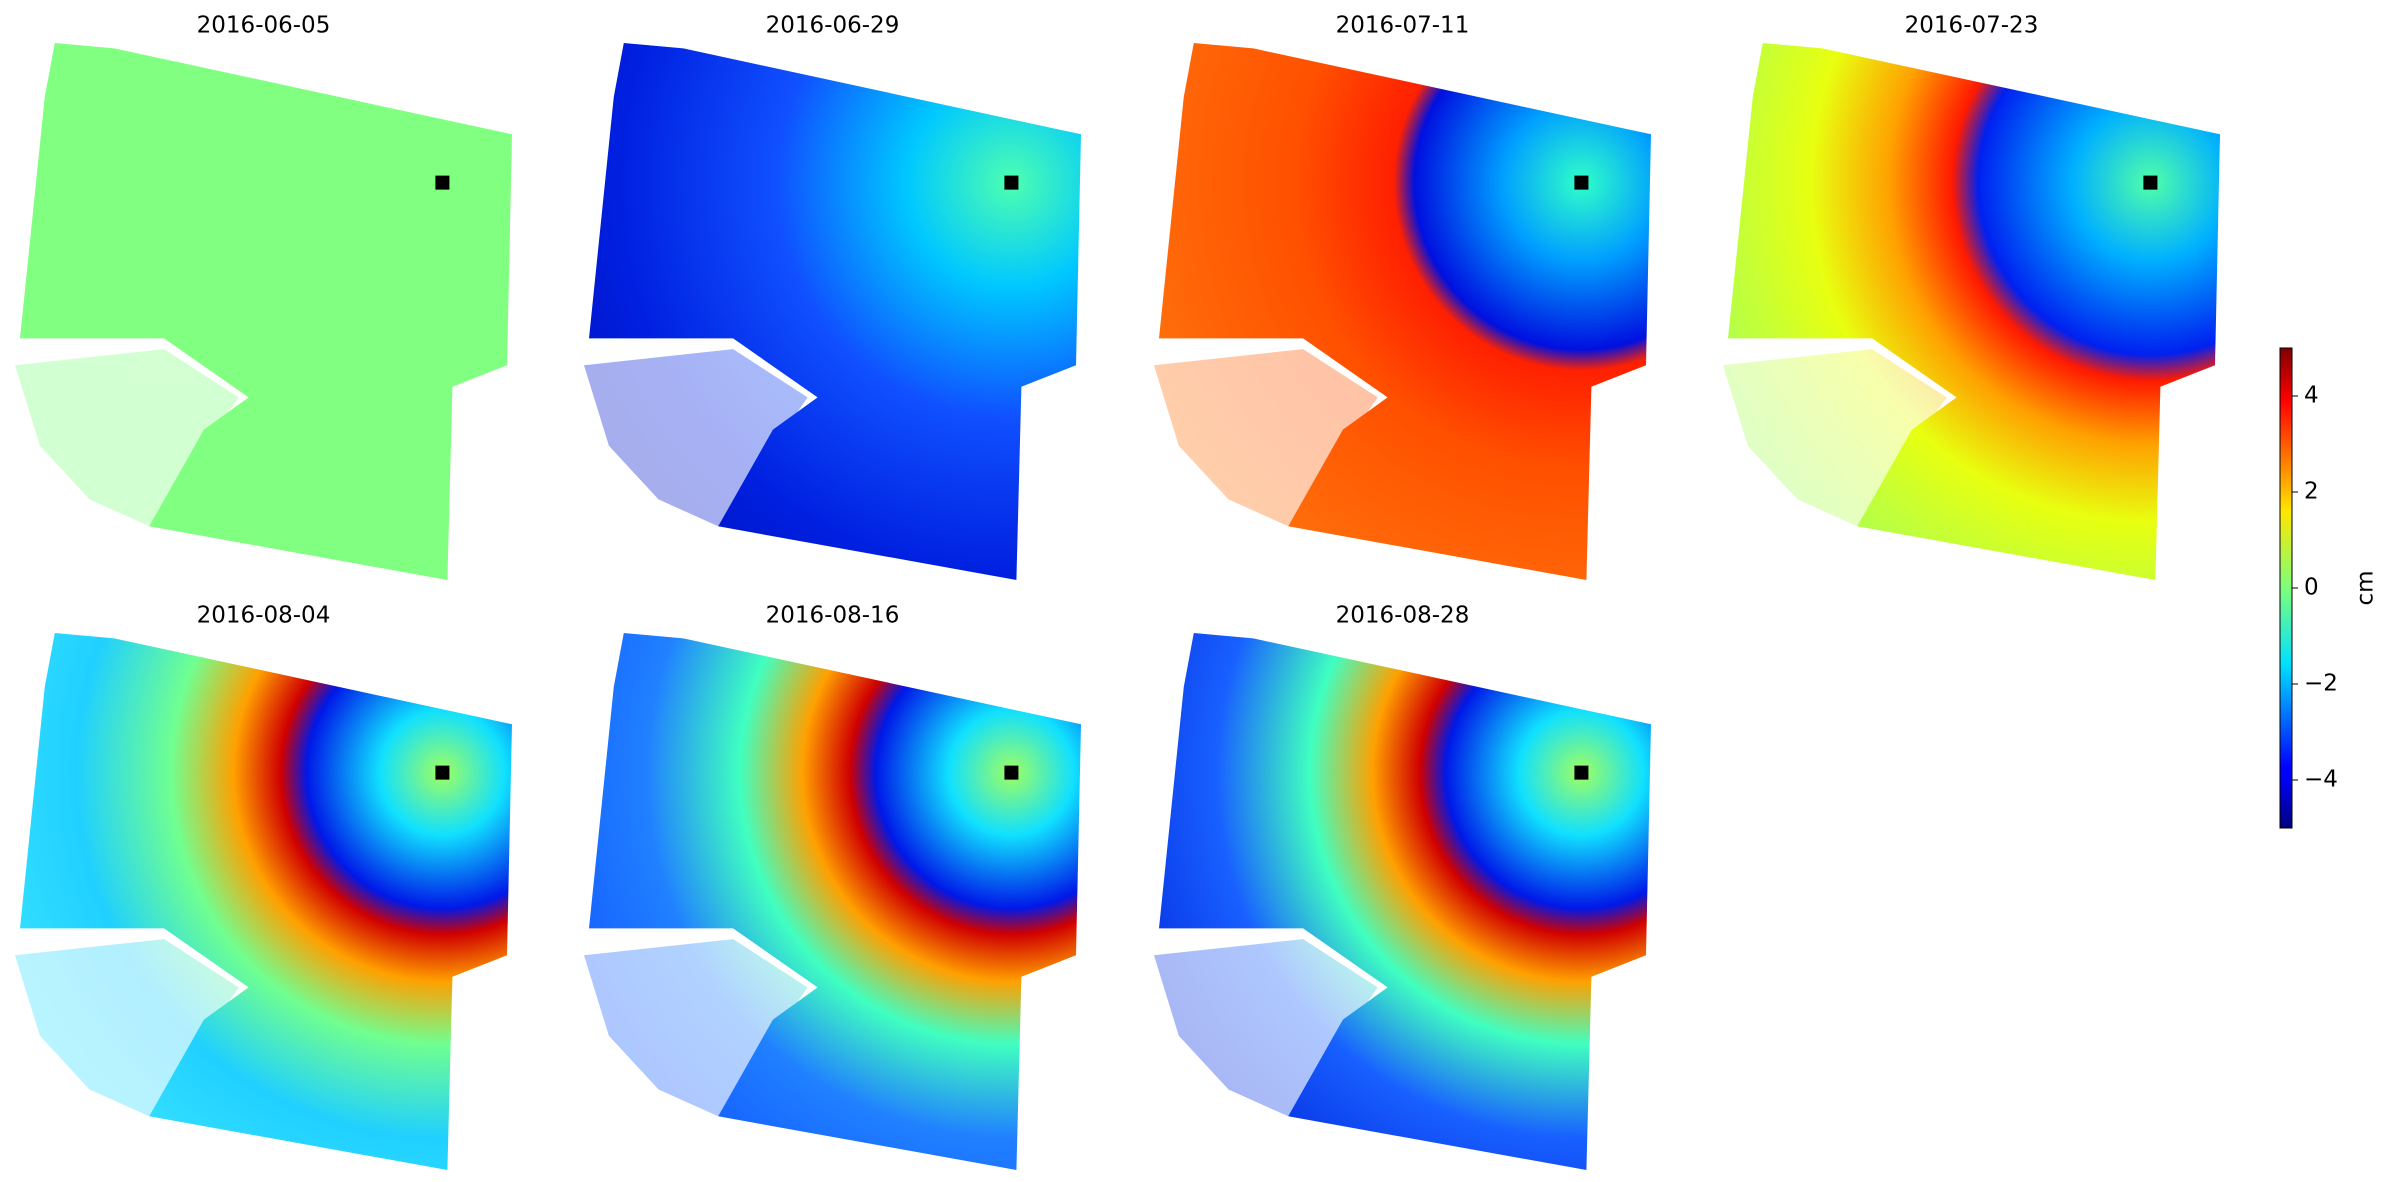  What do you see at coordinates (1972, 26) in the screenshot?
I see `panel-title: 2016-07-23` at bounding box center [1972, 26].